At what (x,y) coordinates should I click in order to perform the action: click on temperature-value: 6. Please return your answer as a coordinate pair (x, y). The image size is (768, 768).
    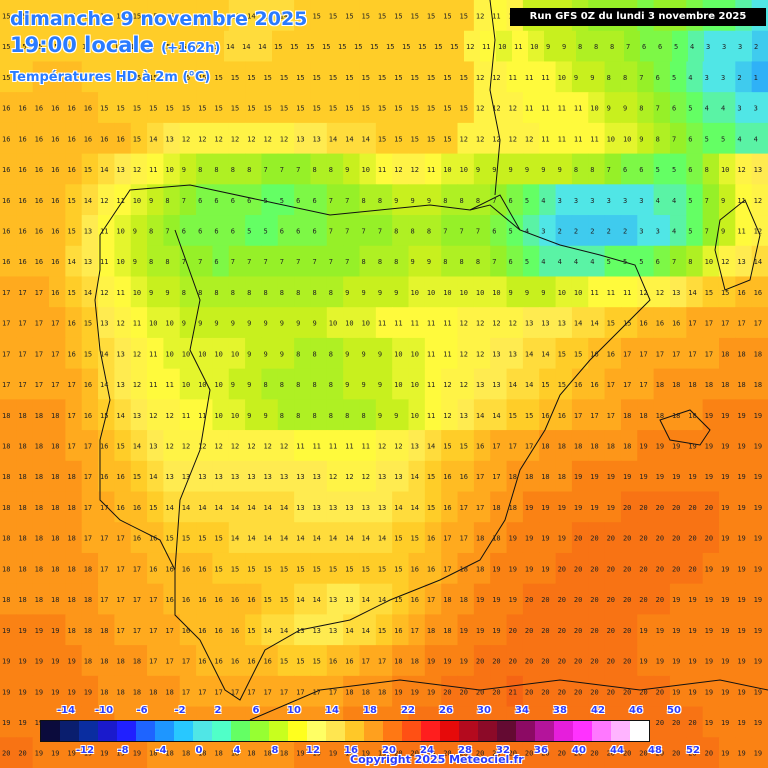
    Looking at the image, I should click on (298, 201).